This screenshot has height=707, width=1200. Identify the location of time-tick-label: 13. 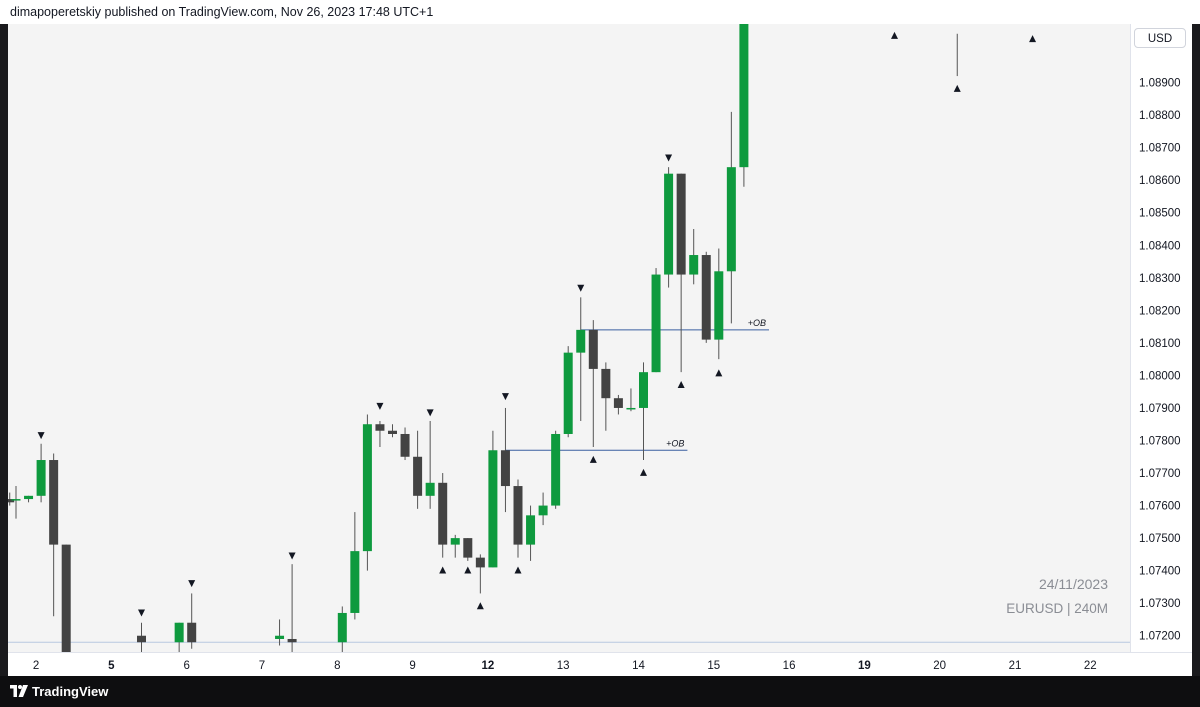
(563, 666).